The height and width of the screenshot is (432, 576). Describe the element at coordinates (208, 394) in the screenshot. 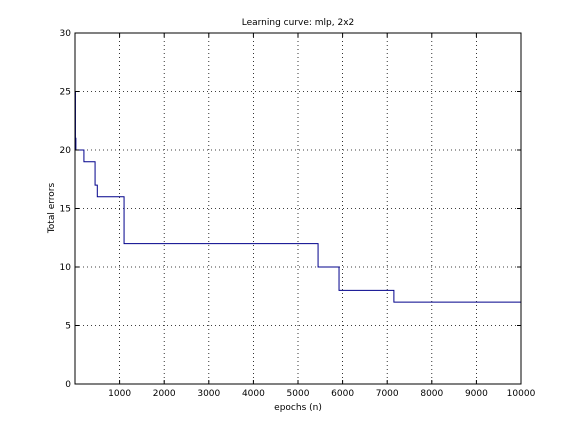

I see `x-tick-label: 3000` at that location.